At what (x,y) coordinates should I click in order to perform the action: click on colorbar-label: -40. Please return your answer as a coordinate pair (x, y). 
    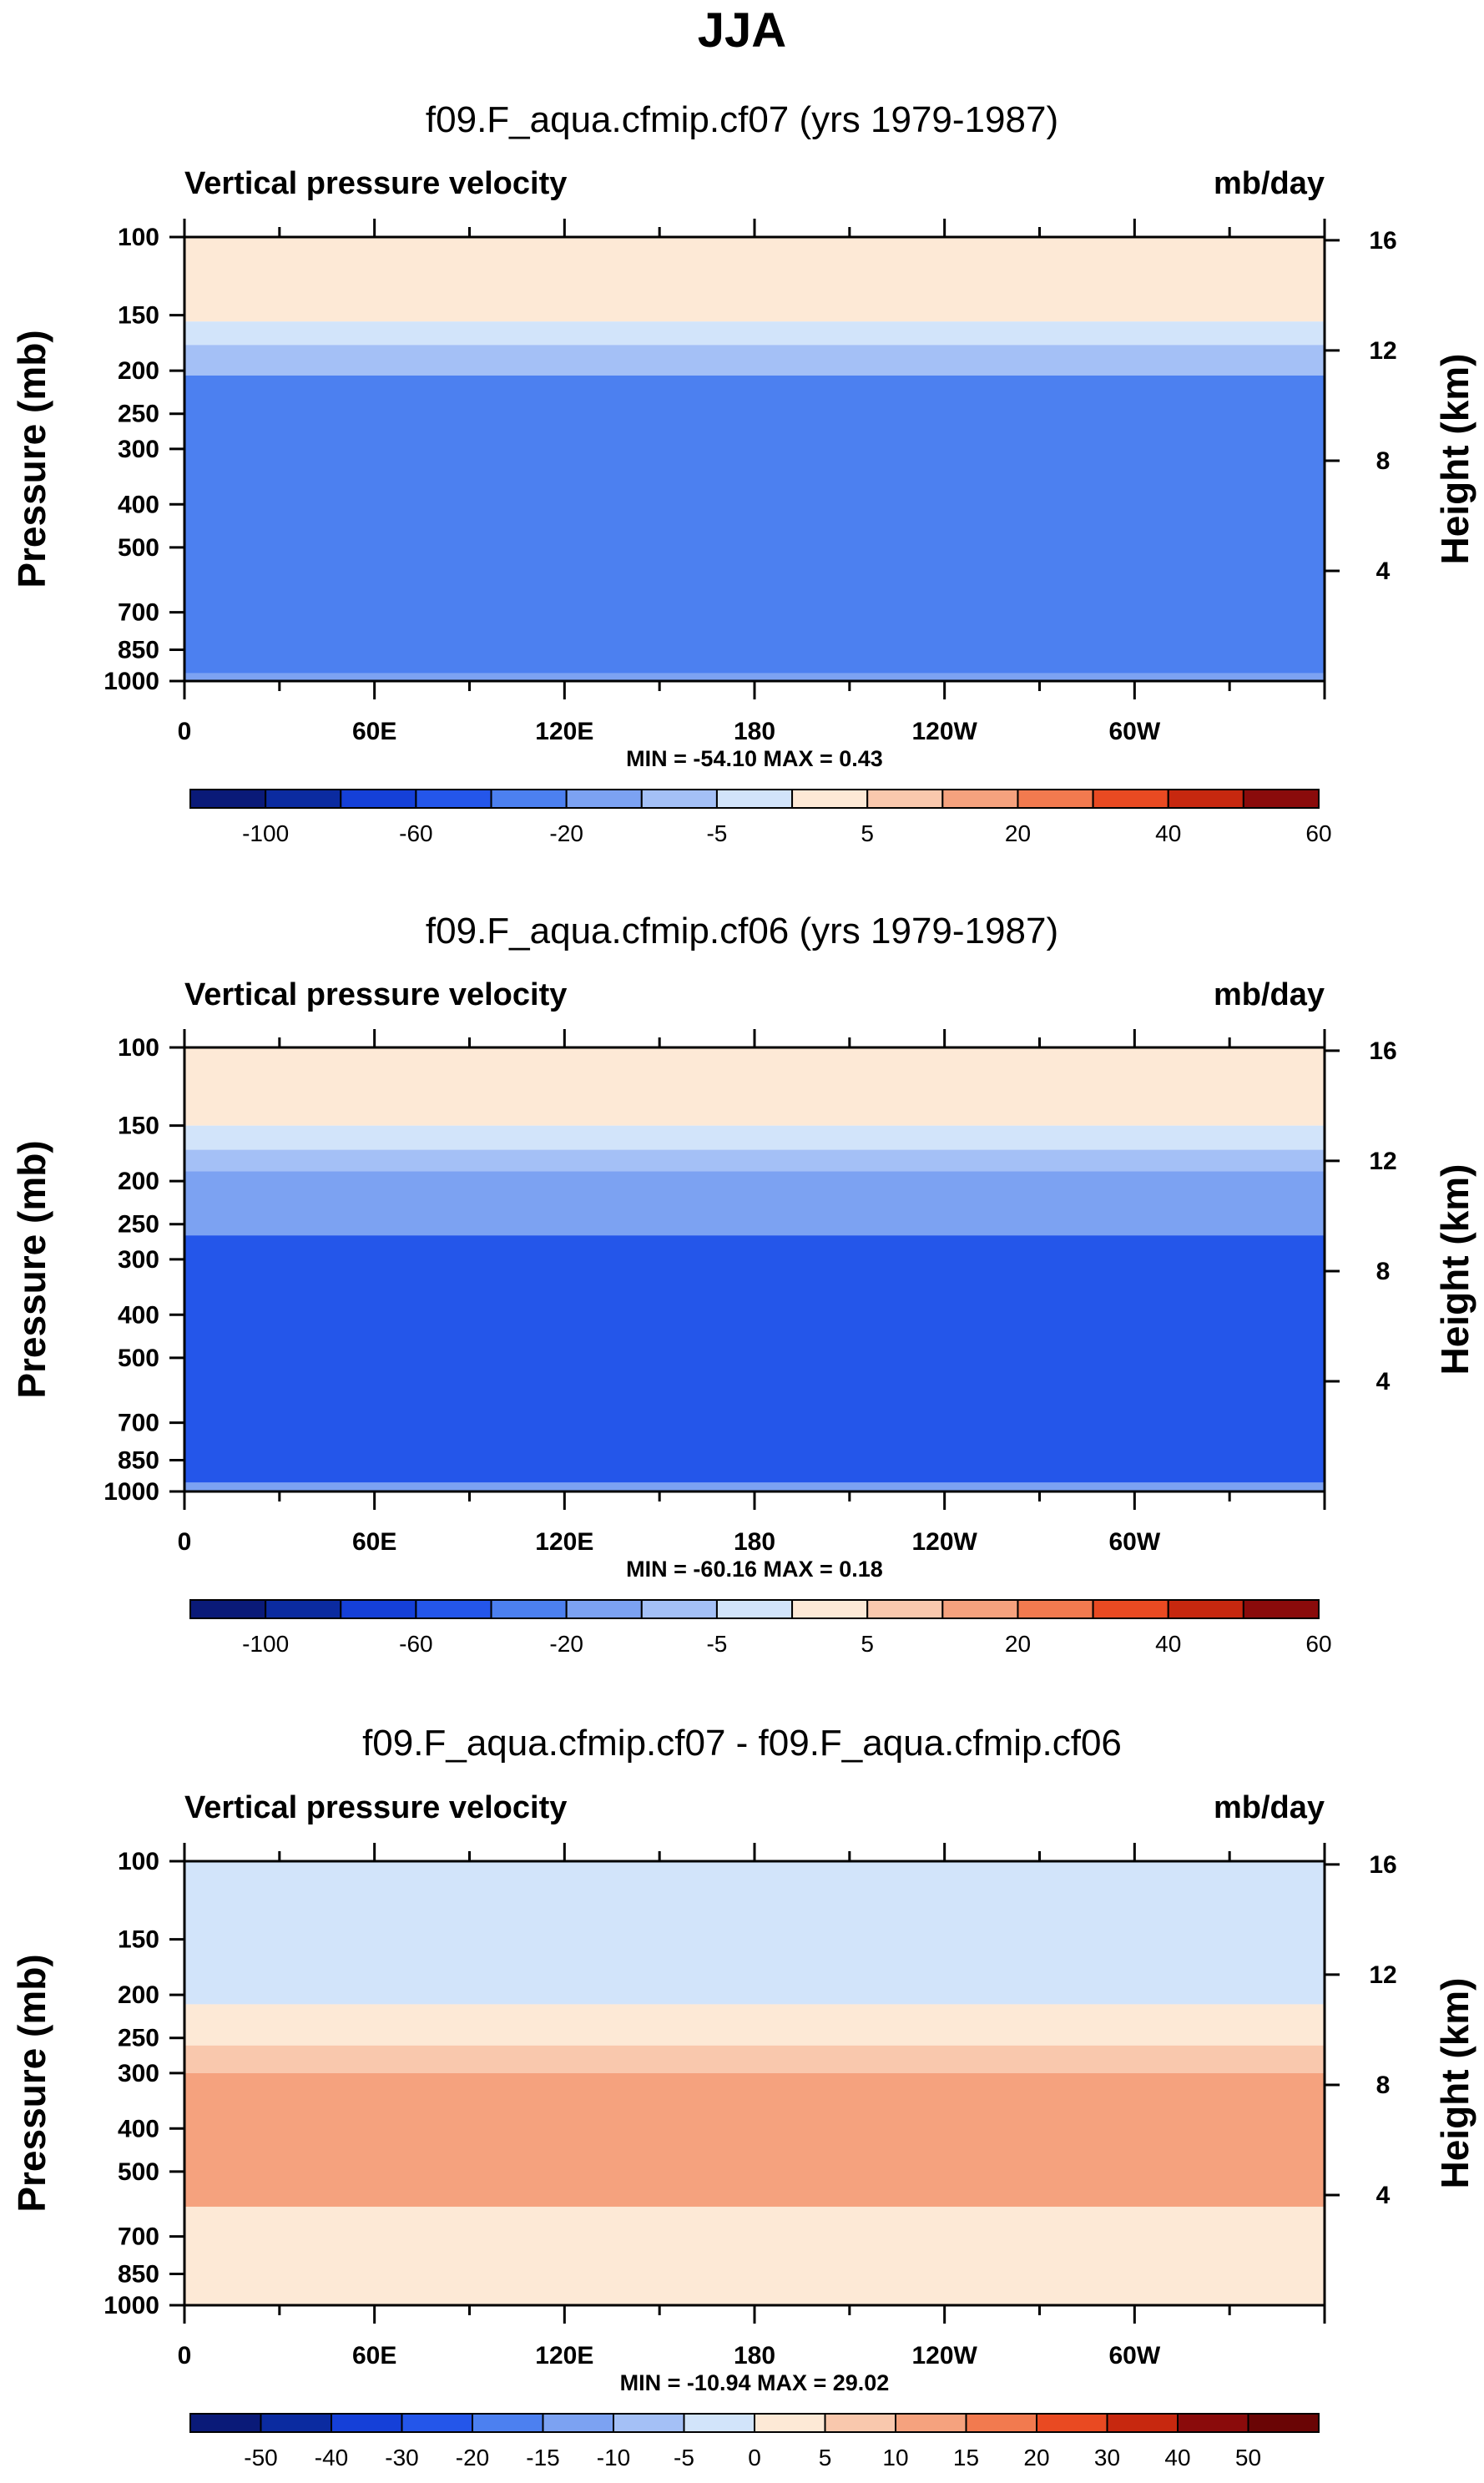
    Looking at the image, I should click on (331, 2457).